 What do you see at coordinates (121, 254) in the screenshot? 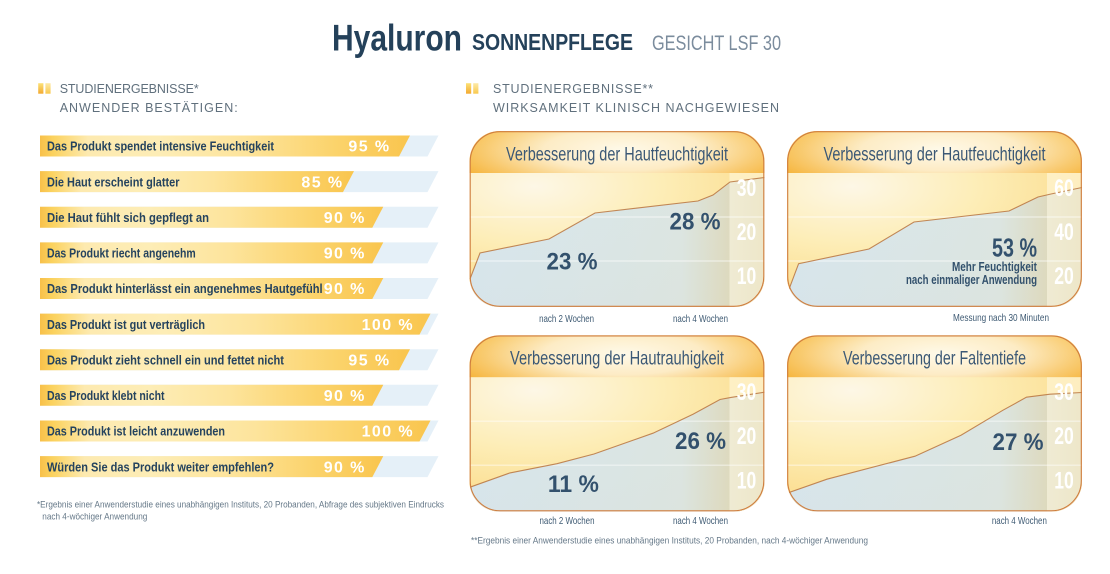
I see `svg-text: Das Produkt riecht angenehm` at bounding box center [121, 254].